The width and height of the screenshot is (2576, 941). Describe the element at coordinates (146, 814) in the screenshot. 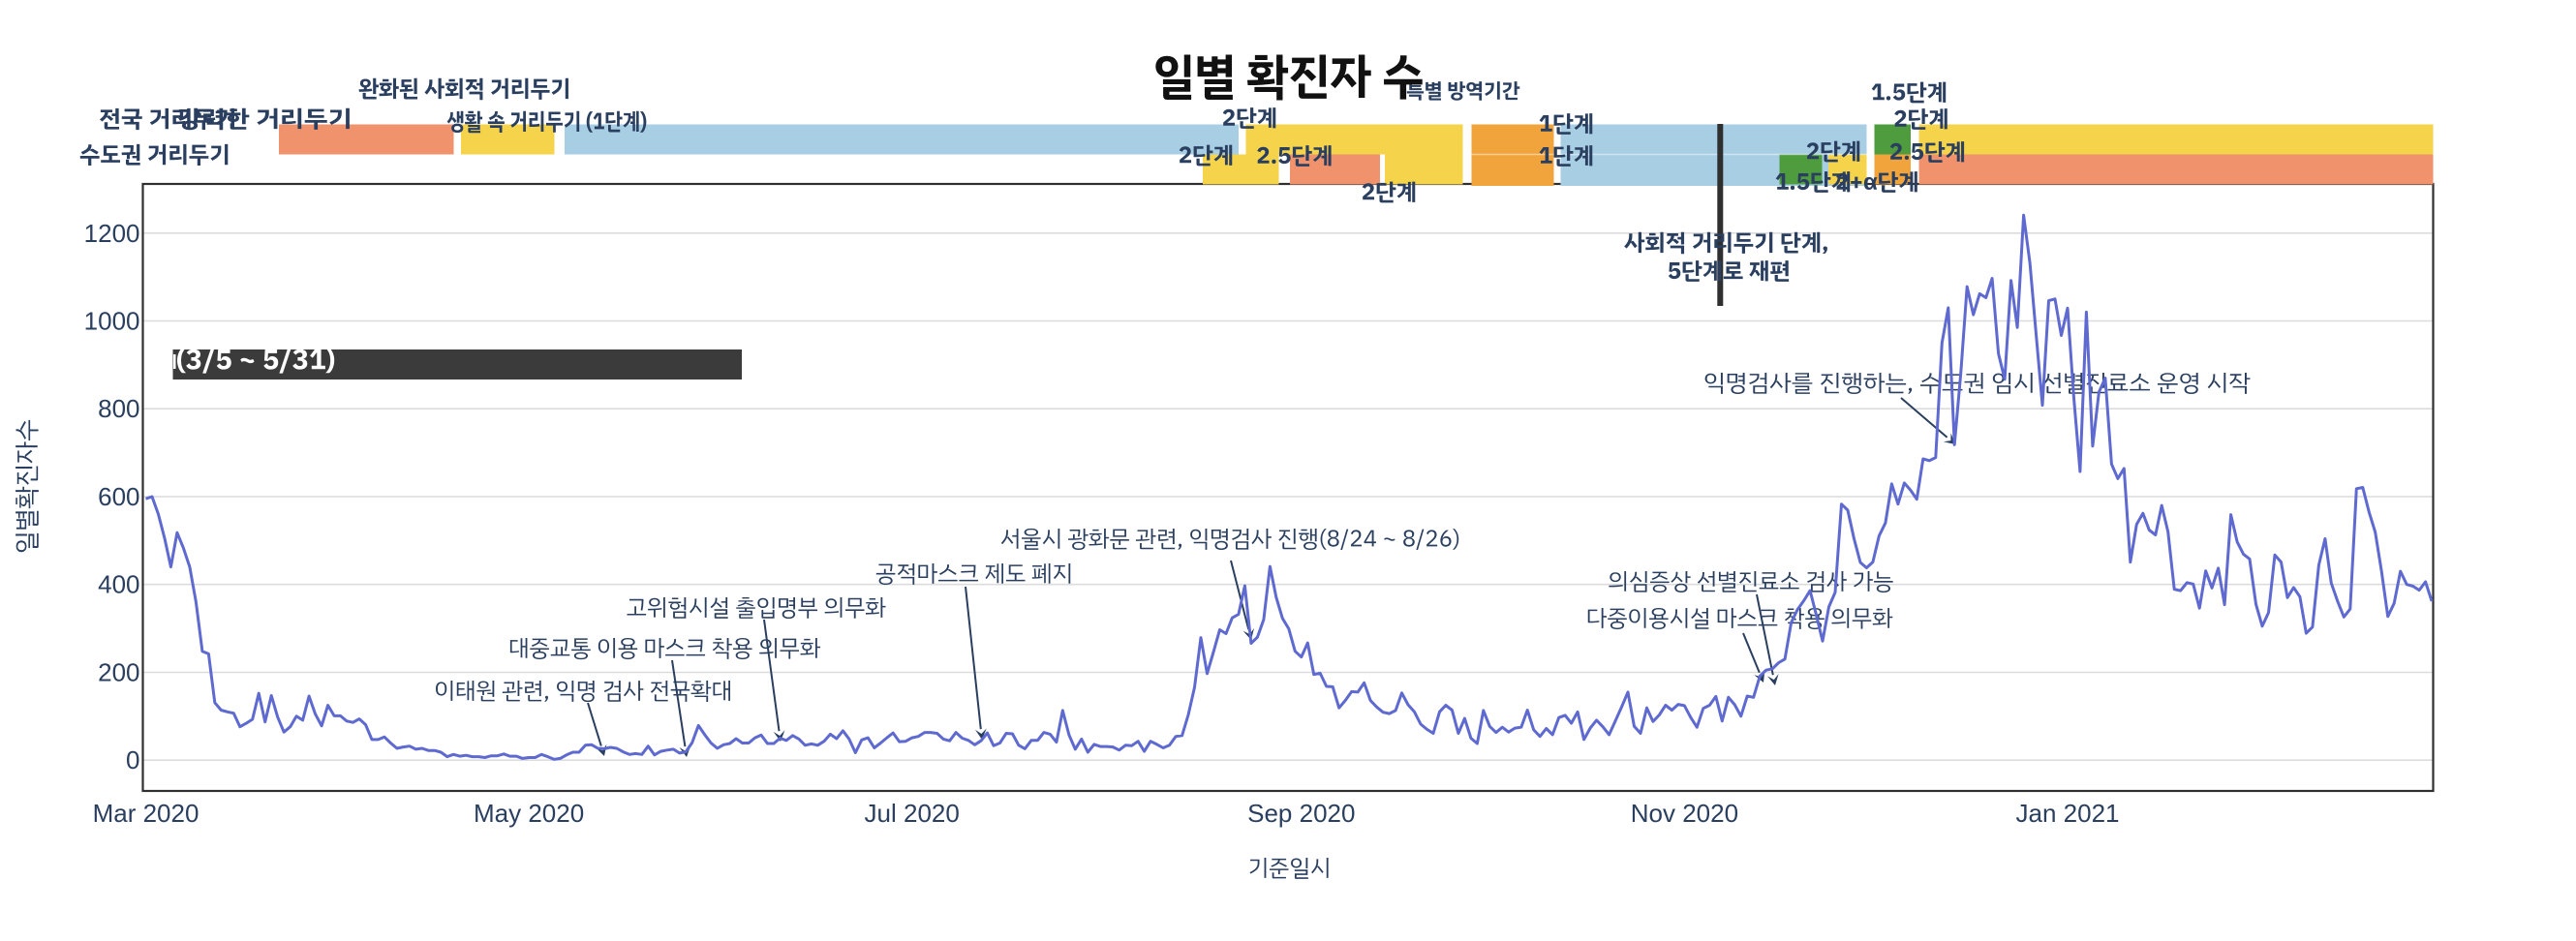

I see `svg-text: Mar 2020` at that location.